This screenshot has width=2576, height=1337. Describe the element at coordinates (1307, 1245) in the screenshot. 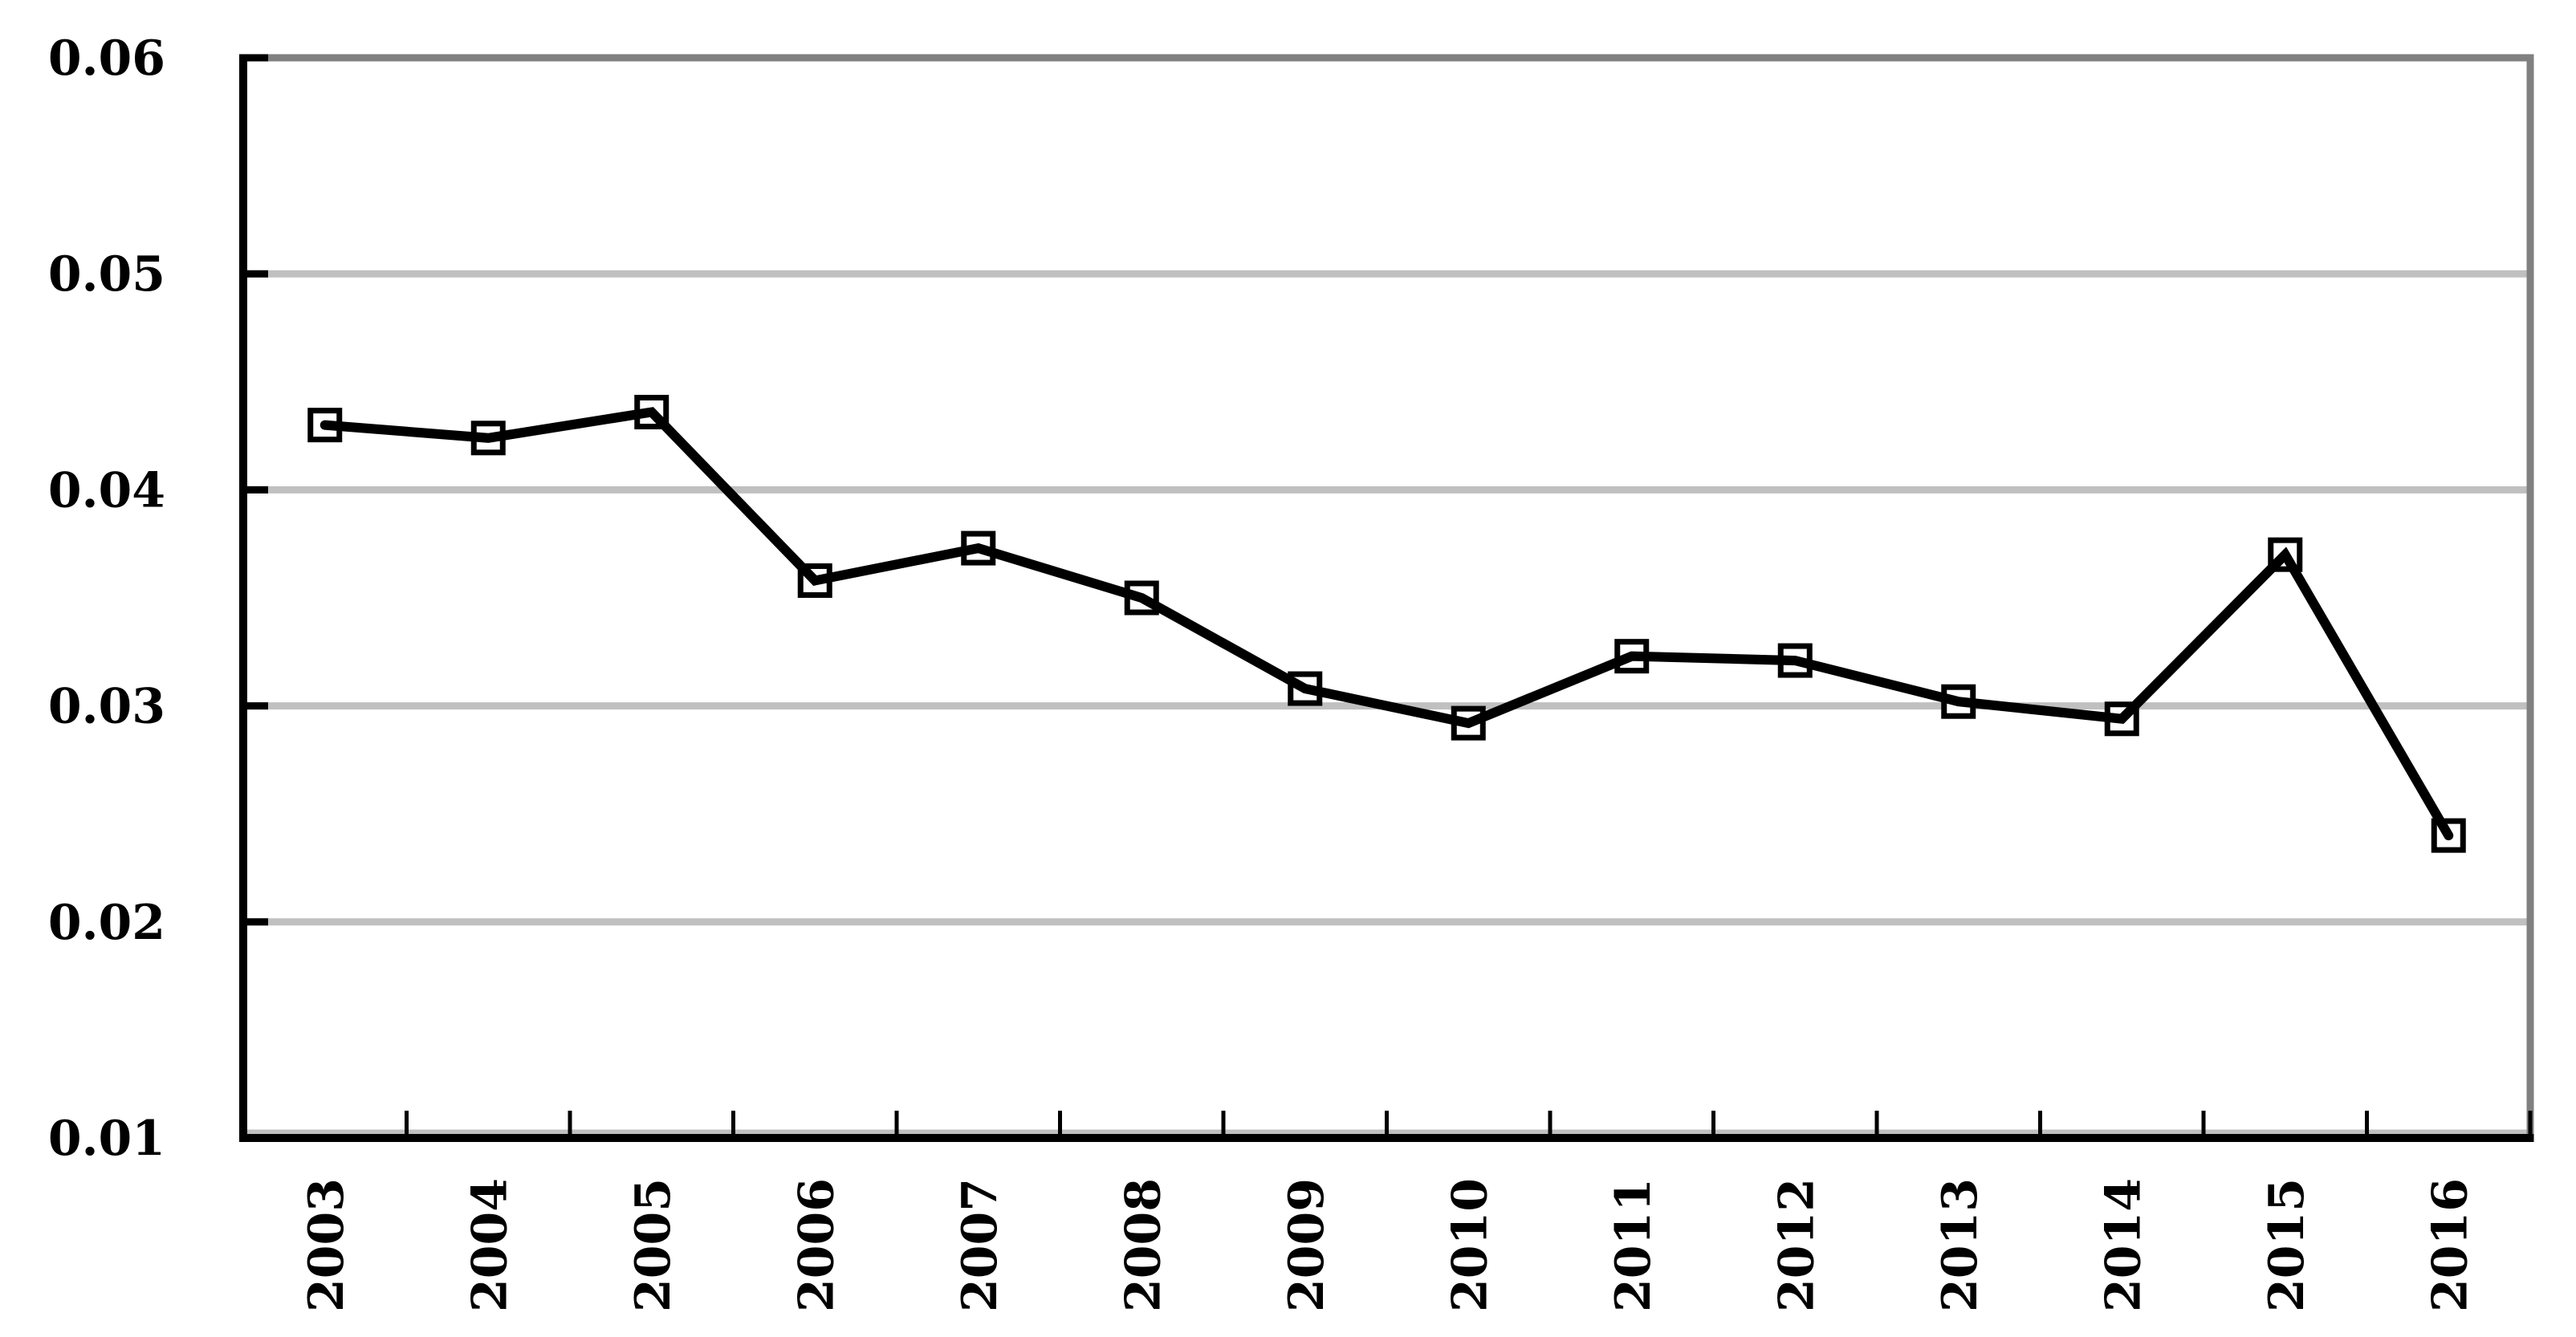

I see `x-axis-tick-label: 2009` at that location.